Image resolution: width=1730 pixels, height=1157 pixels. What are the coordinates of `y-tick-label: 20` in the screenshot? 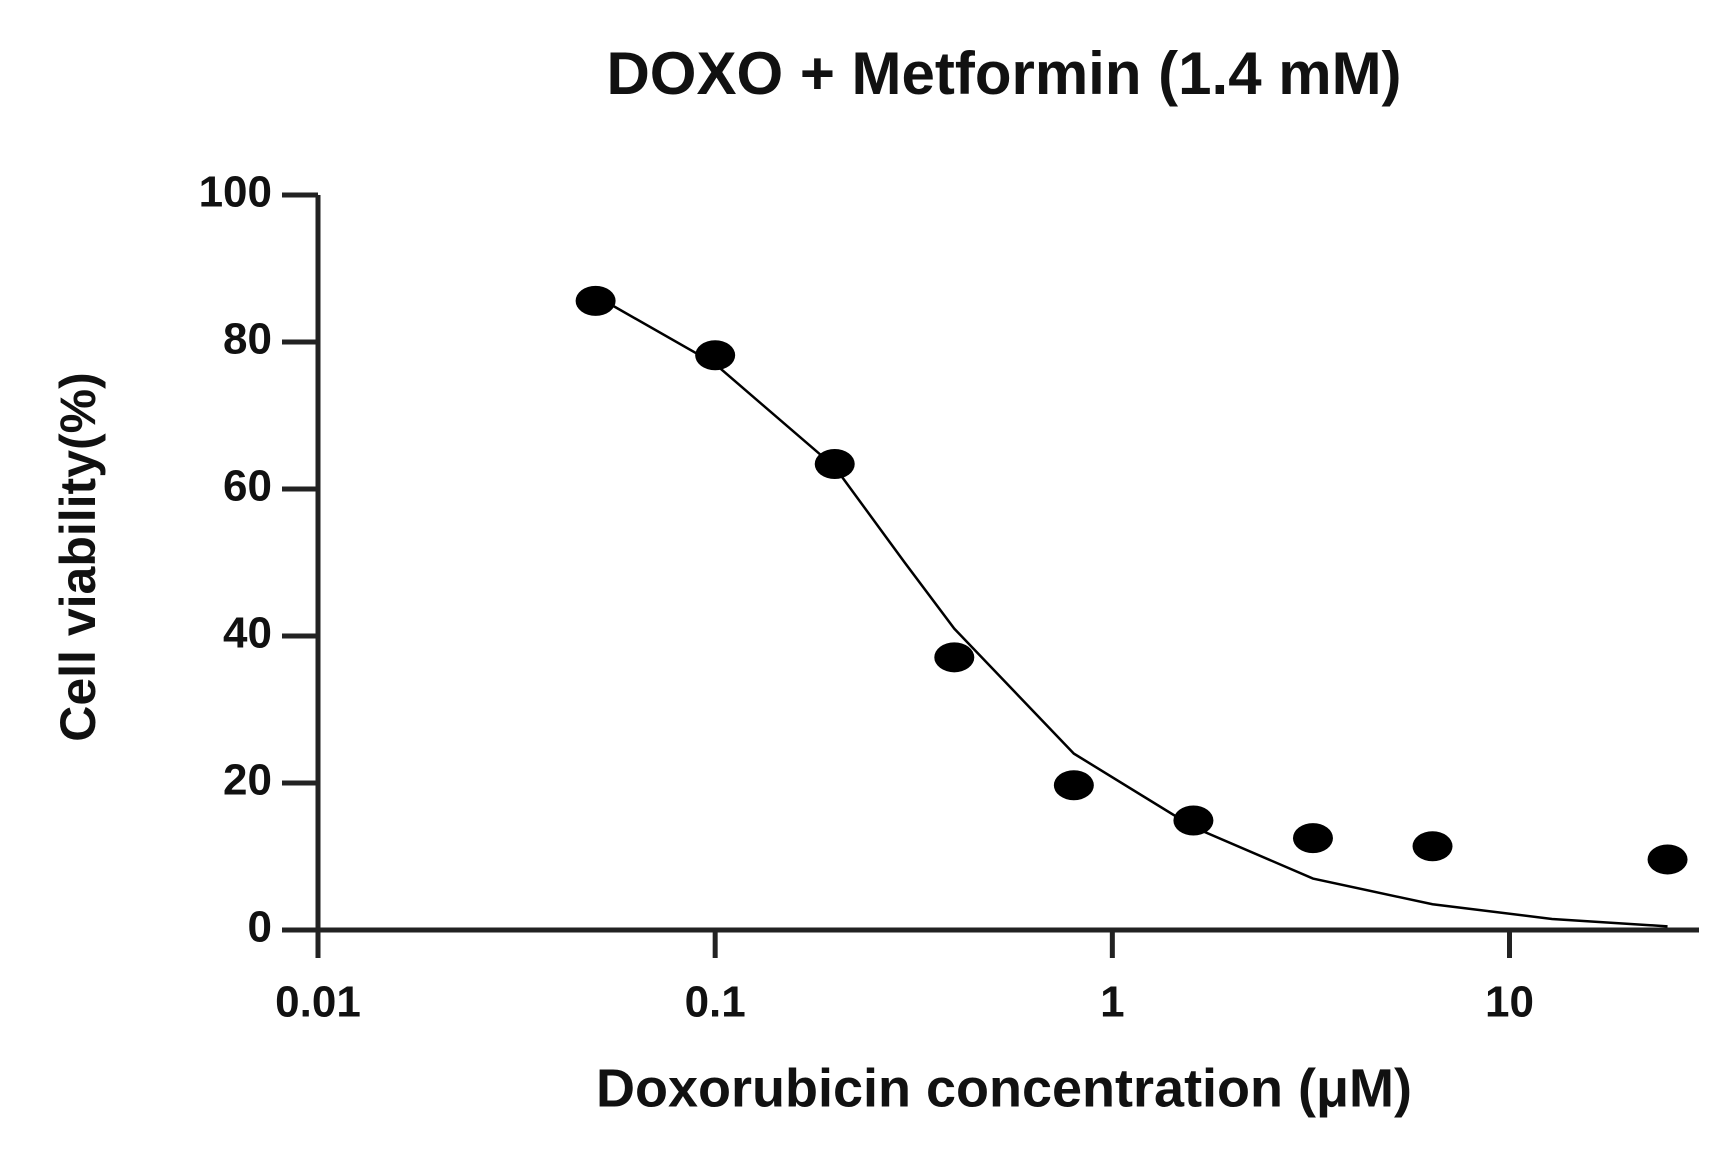 It's located at (247, 780).